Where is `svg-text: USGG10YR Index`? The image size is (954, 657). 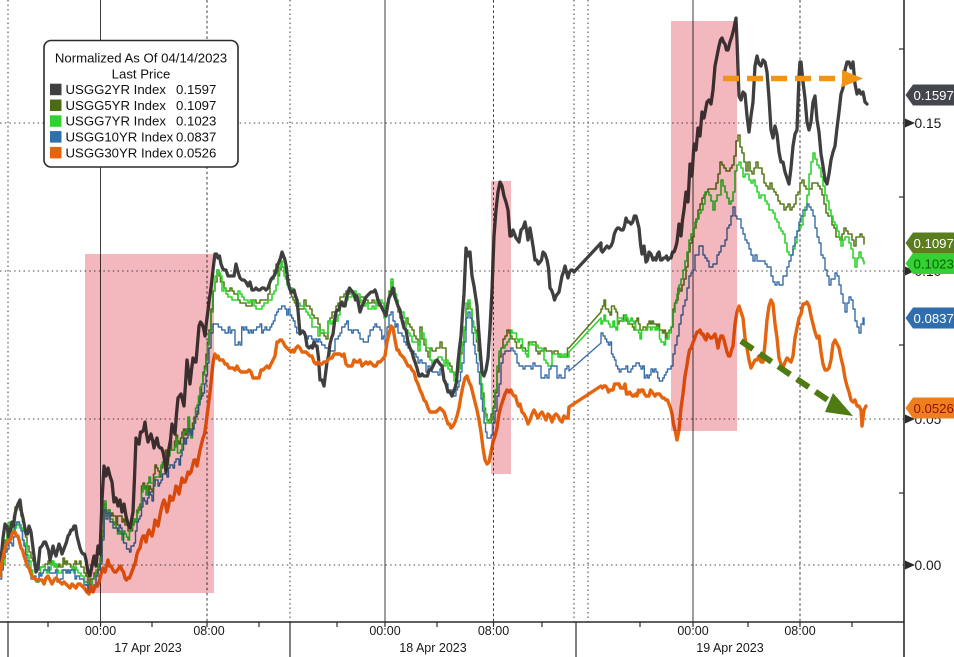
svg-text: USGG10YR Index is located at coordinates (120, 137).